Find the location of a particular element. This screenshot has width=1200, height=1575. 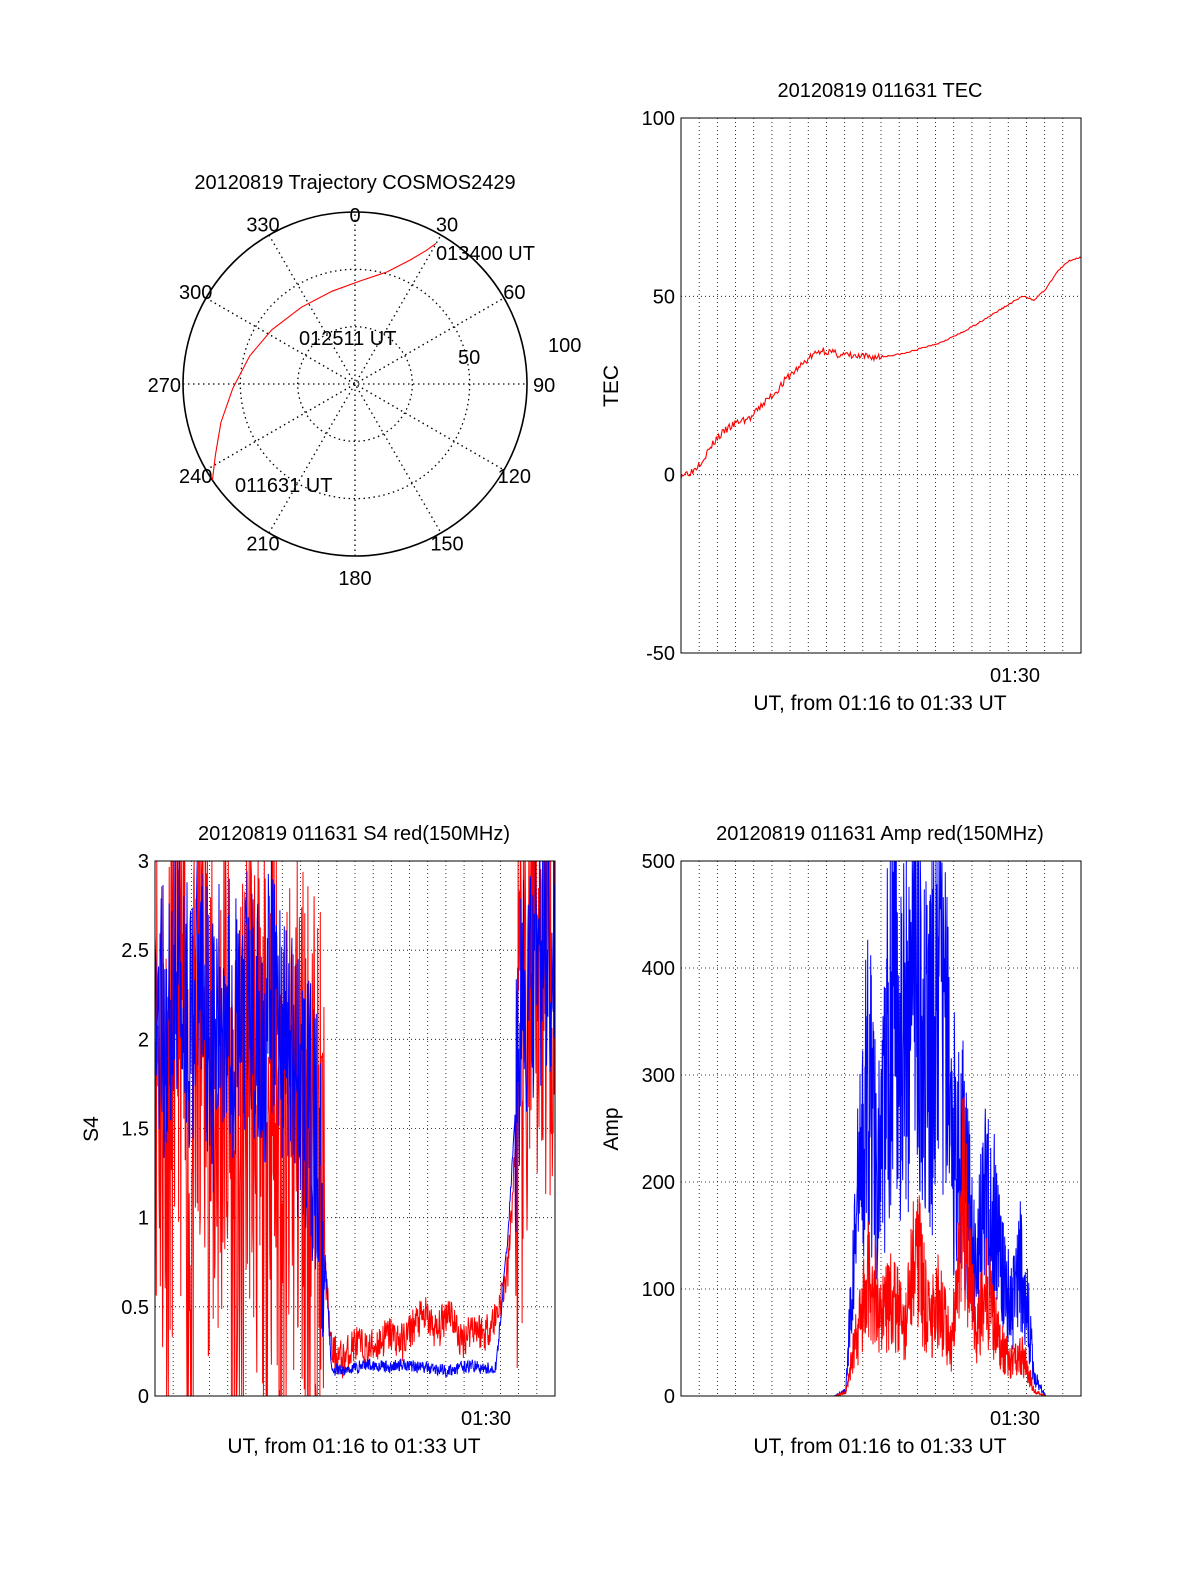

amp-frame is located at coordinates (881, 1128).